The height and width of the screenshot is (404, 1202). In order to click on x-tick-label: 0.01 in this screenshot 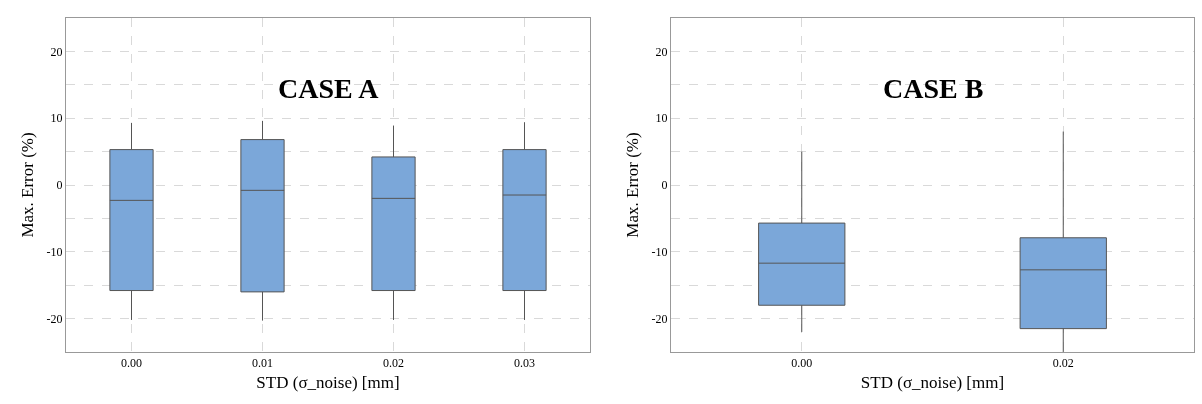, I will do `click(262, 363)`.